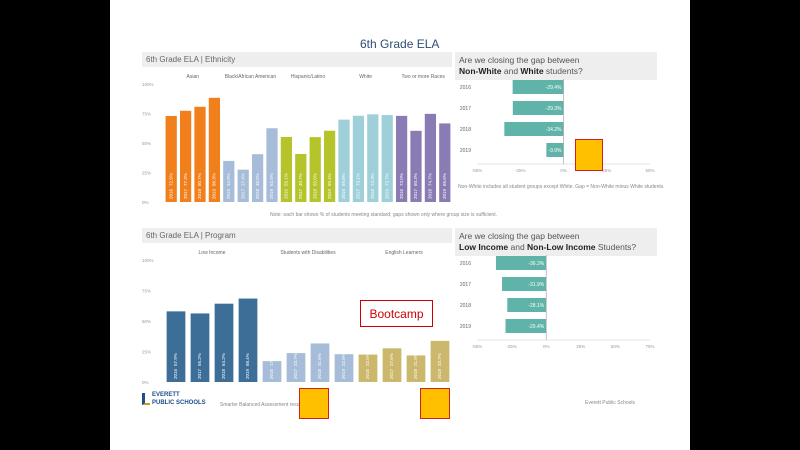 Image resolution: width=800 pixels, height=450 pixels. What do you see at coordinates (145, 202) in the screenshot?
I see `ethnicity-y-tick-label: 0%` at bounding box center [145, 202].